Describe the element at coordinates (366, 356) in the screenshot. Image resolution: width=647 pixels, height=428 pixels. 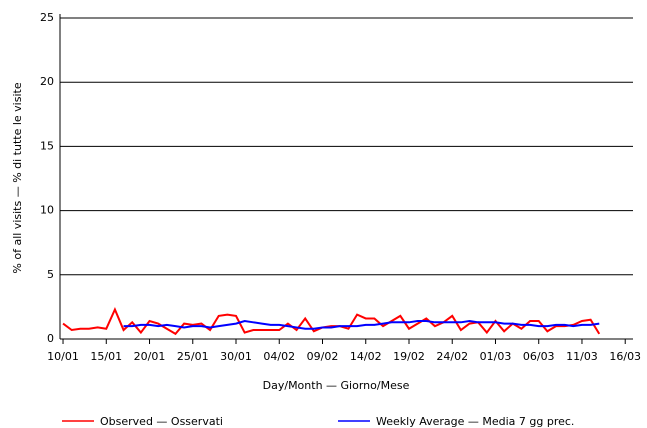
I see `x-tick-label: 14/02` at that location.